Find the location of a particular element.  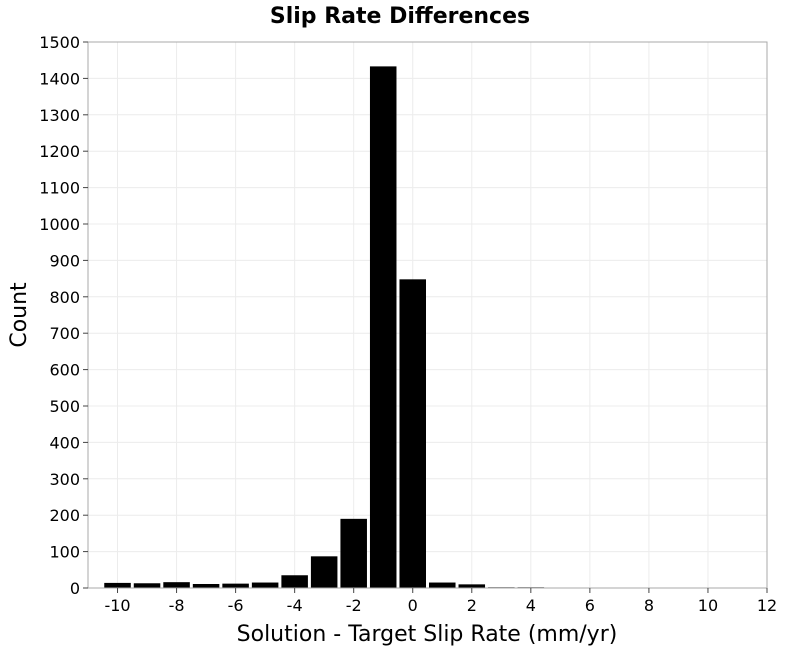

y-tick-label: 500 is located at coordinates (64, 406).